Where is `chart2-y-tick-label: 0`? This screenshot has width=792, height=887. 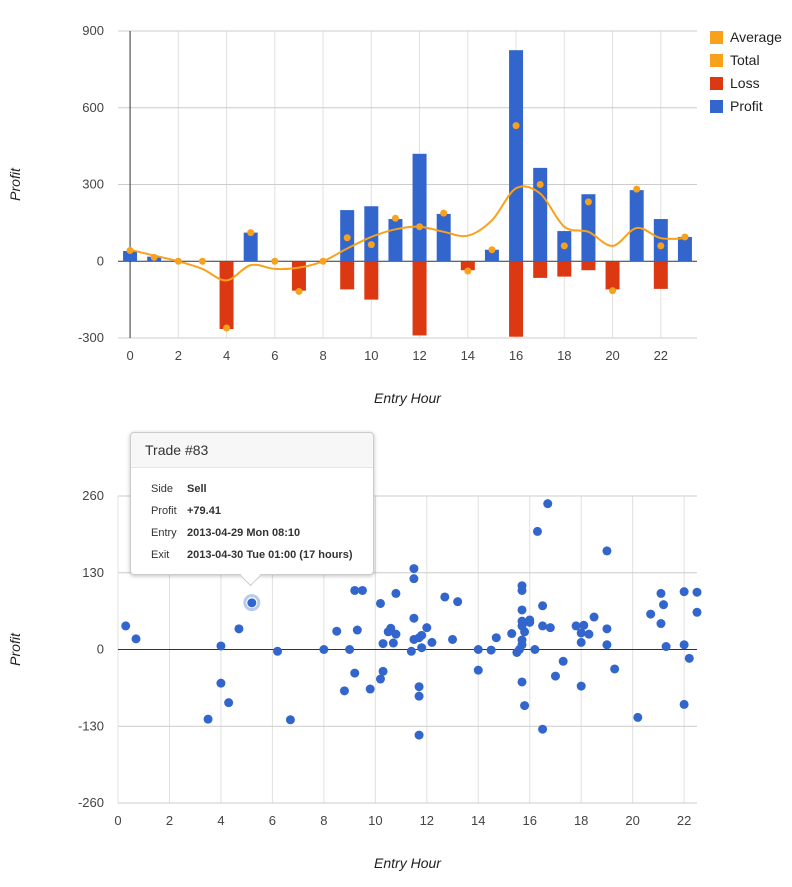
chart2-y-tick-label: 0 is located at coordinates (100, 649).